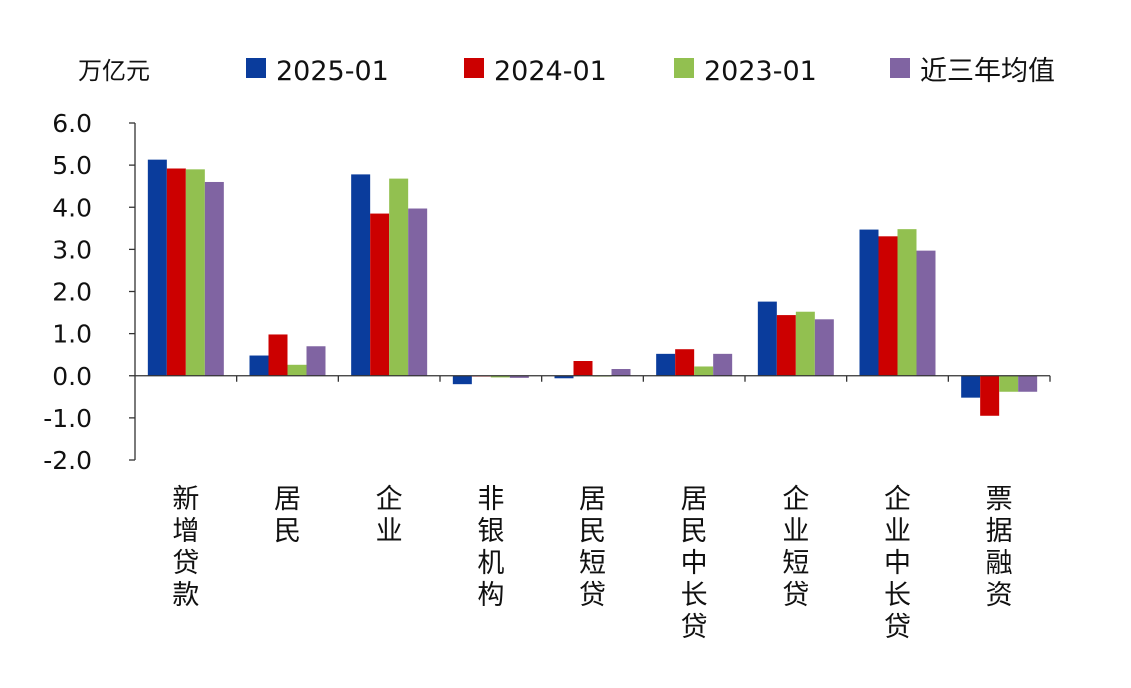 The width and height of the screenshot is (1131, 688). Describe the element at coordinates (795, 547) in the screenshot. I see `category-label: 企业短贷` at that location.